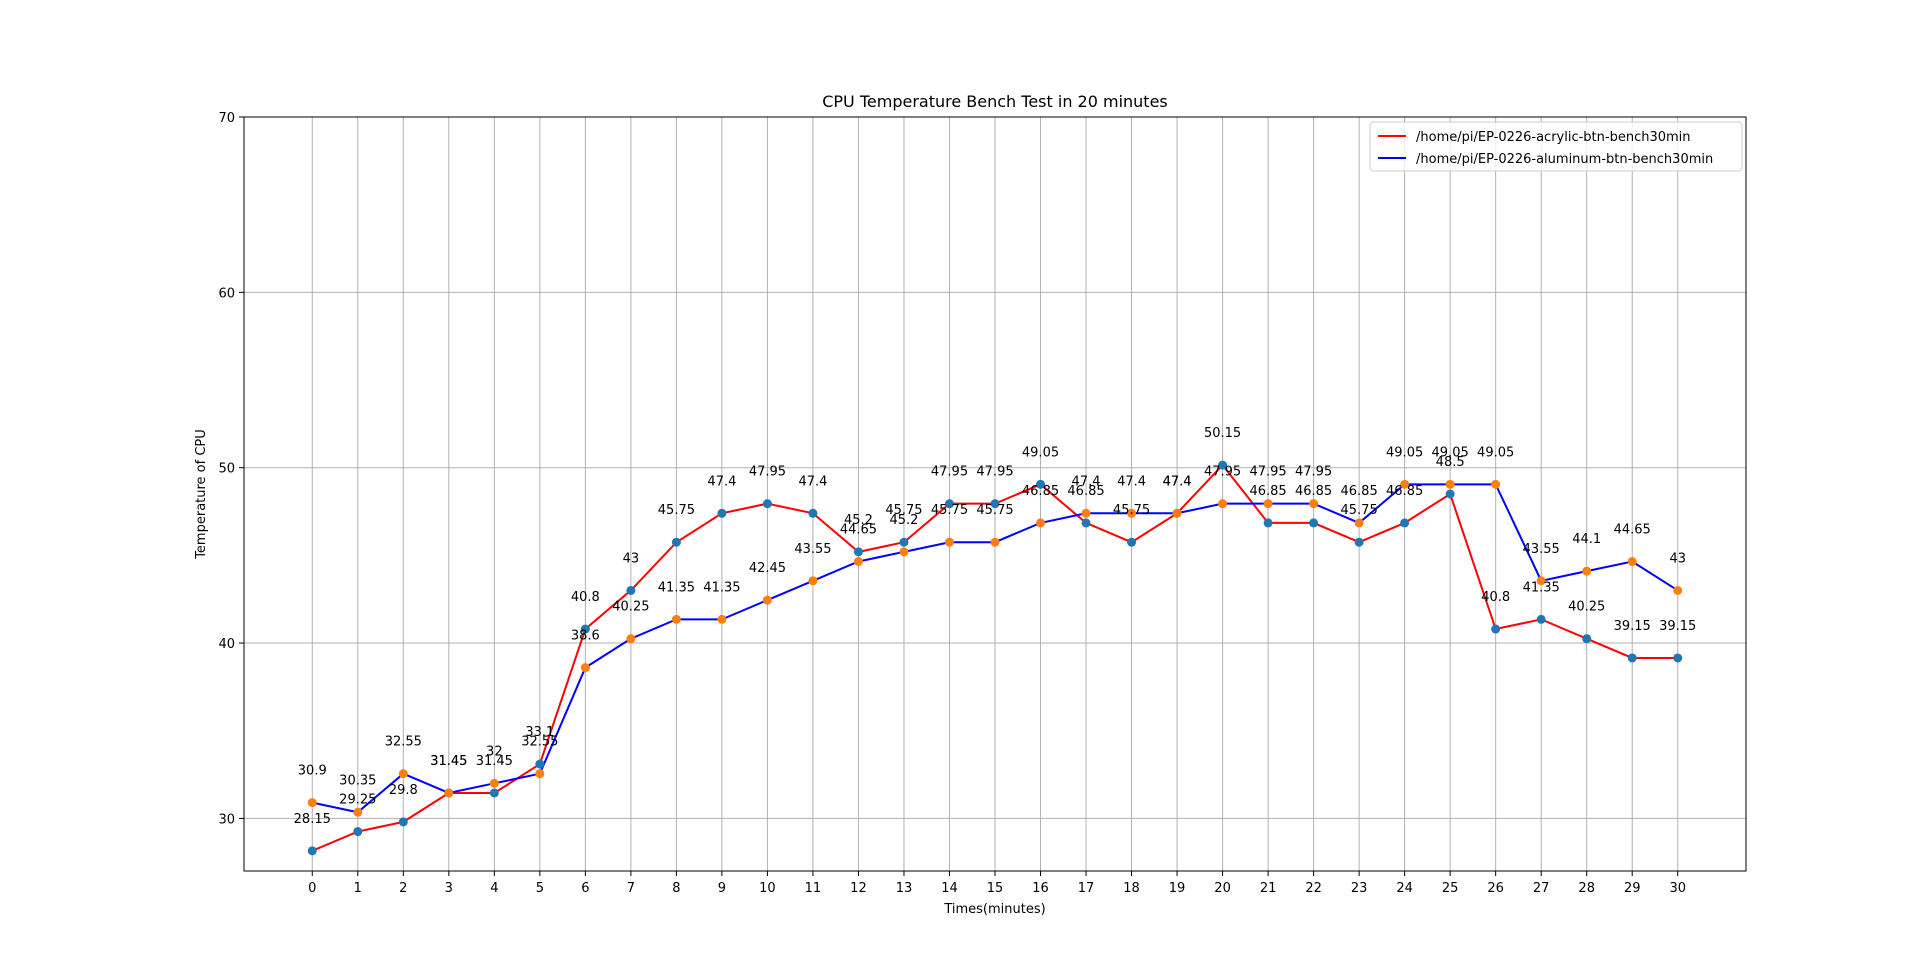 This screenshot has height=973, width=1920. I want to click on x-tick-label: 29, so click(1632, 888).